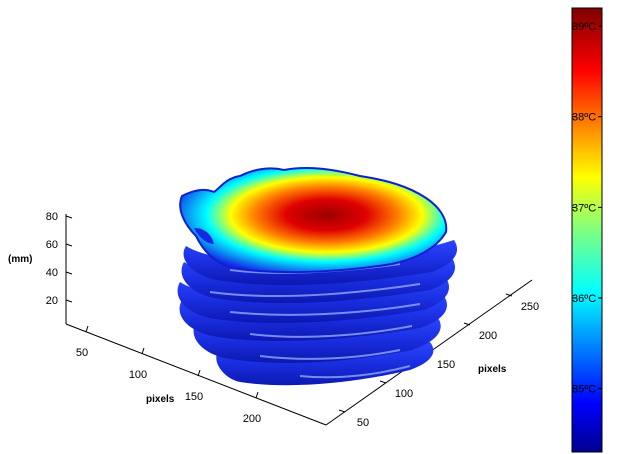 The image size is (628, 454). I want to click on y-tick-label: 50, so click(363, 423).